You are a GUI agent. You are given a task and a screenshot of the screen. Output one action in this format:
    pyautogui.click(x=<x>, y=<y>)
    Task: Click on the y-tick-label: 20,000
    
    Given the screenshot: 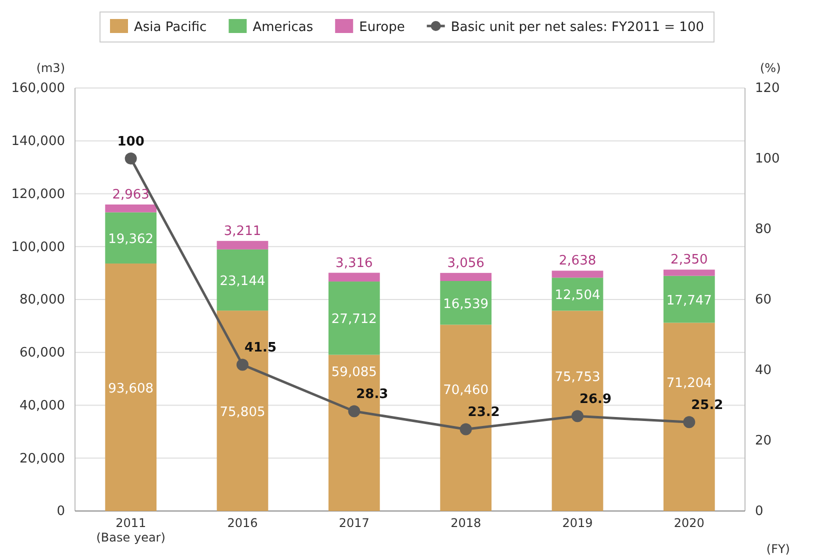 What is the action you would take?
    pyautogui.click(x=42, y=458)
    